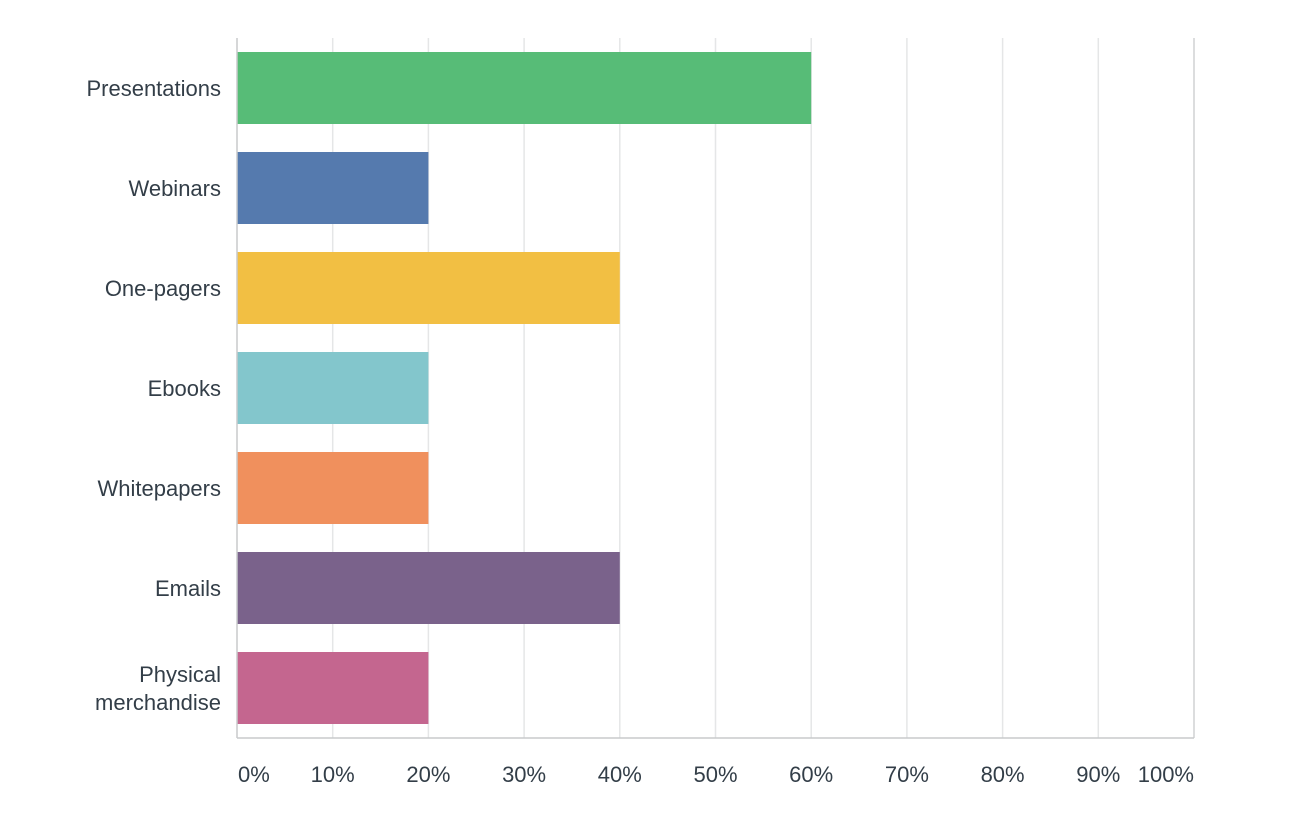 Image resolution: width=1298 pixels, height=818 pixels. What do you see at coordinates (333, 388) in the screenshot?
I see `bar-ebooks` at bounding box center [333, 388].